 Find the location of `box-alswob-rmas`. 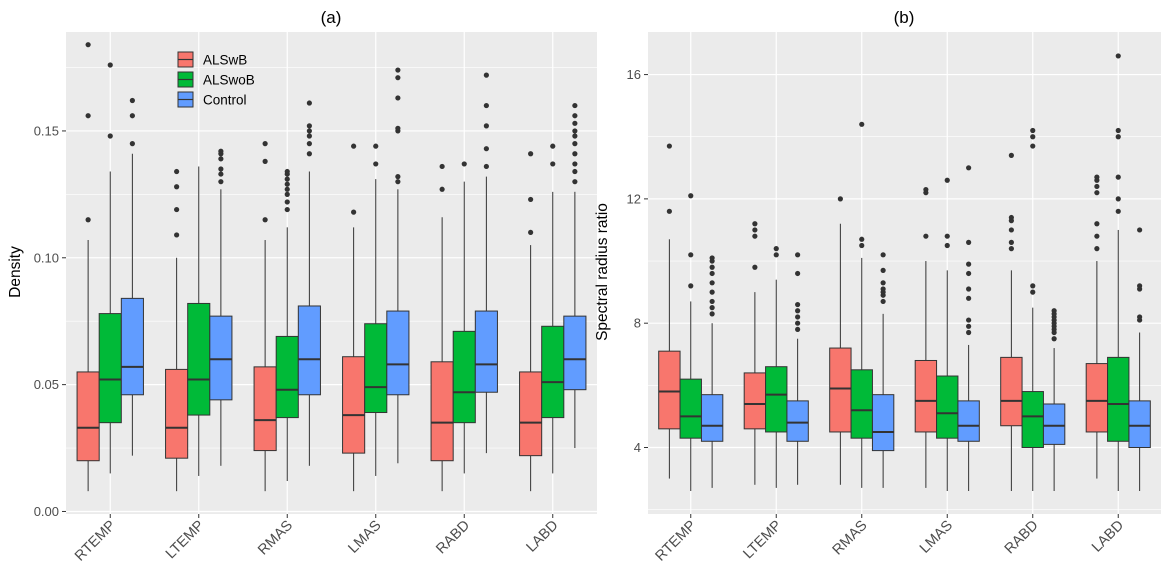

box-alswob-rmas is located at coordinates (287, 325).